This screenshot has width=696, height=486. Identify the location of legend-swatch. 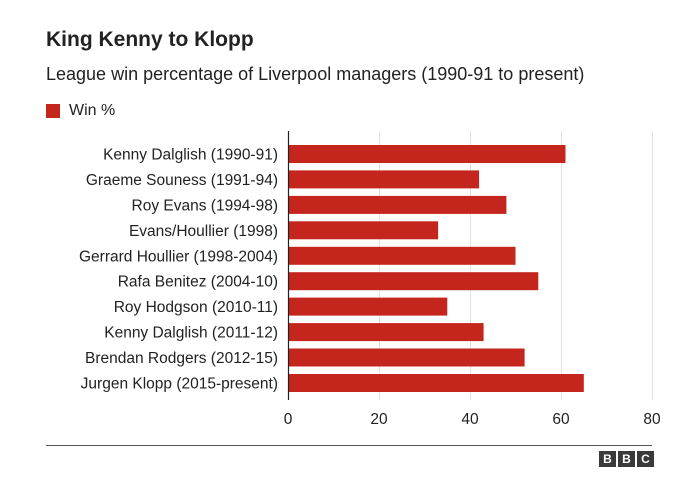
(53, 111).